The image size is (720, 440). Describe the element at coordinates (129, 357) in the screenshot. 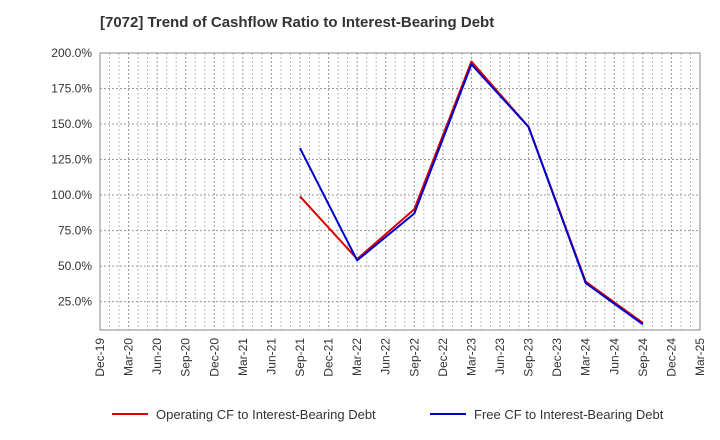

I see `x-tick-label: Mar-20` at that location.